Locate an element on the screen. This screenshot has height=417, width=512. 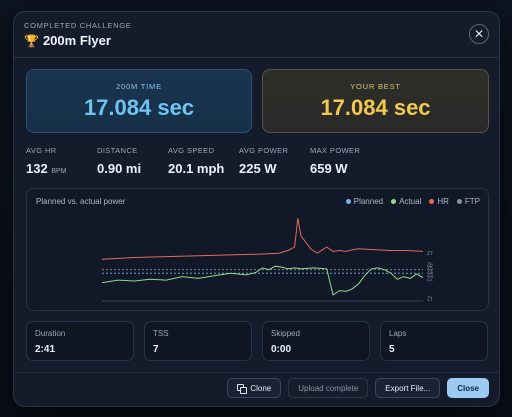
metric-value: 132 BPM is located at coordinates (61, 168).